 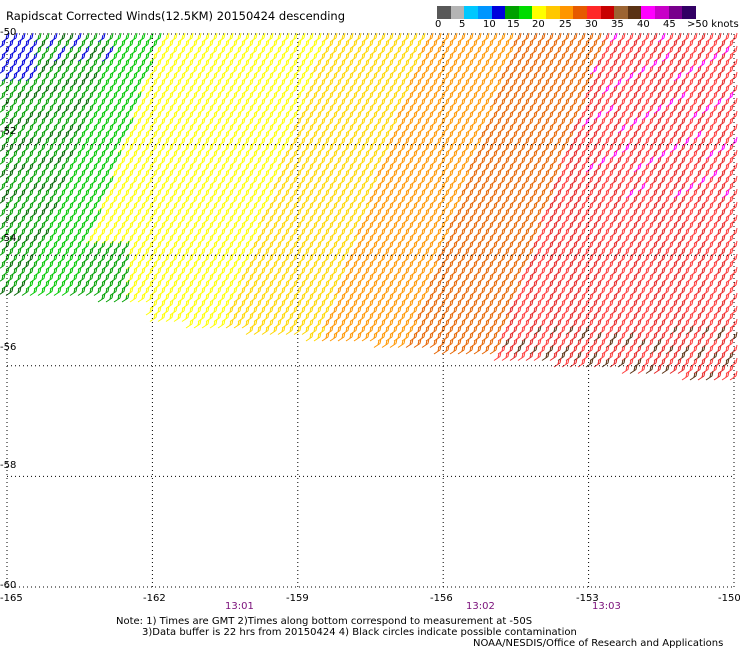 I want to click on colorbar-label: 25, so click(x=565, y=24).